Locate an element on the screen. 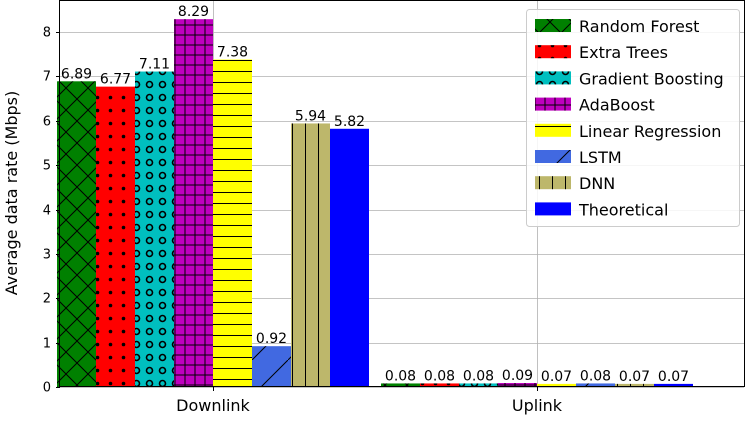 The height and width of the screenshot is (421, 752). x-axis: Downlink Uplink is located at coordinates (369, 401).